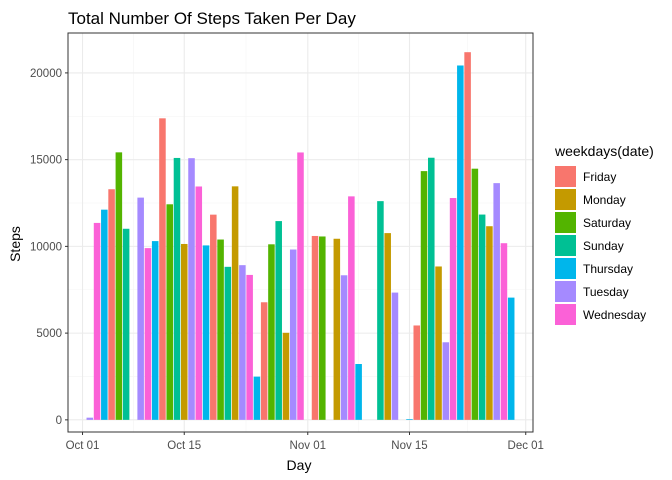  I want to click on x-axis-title: Day, so click(299, 465).